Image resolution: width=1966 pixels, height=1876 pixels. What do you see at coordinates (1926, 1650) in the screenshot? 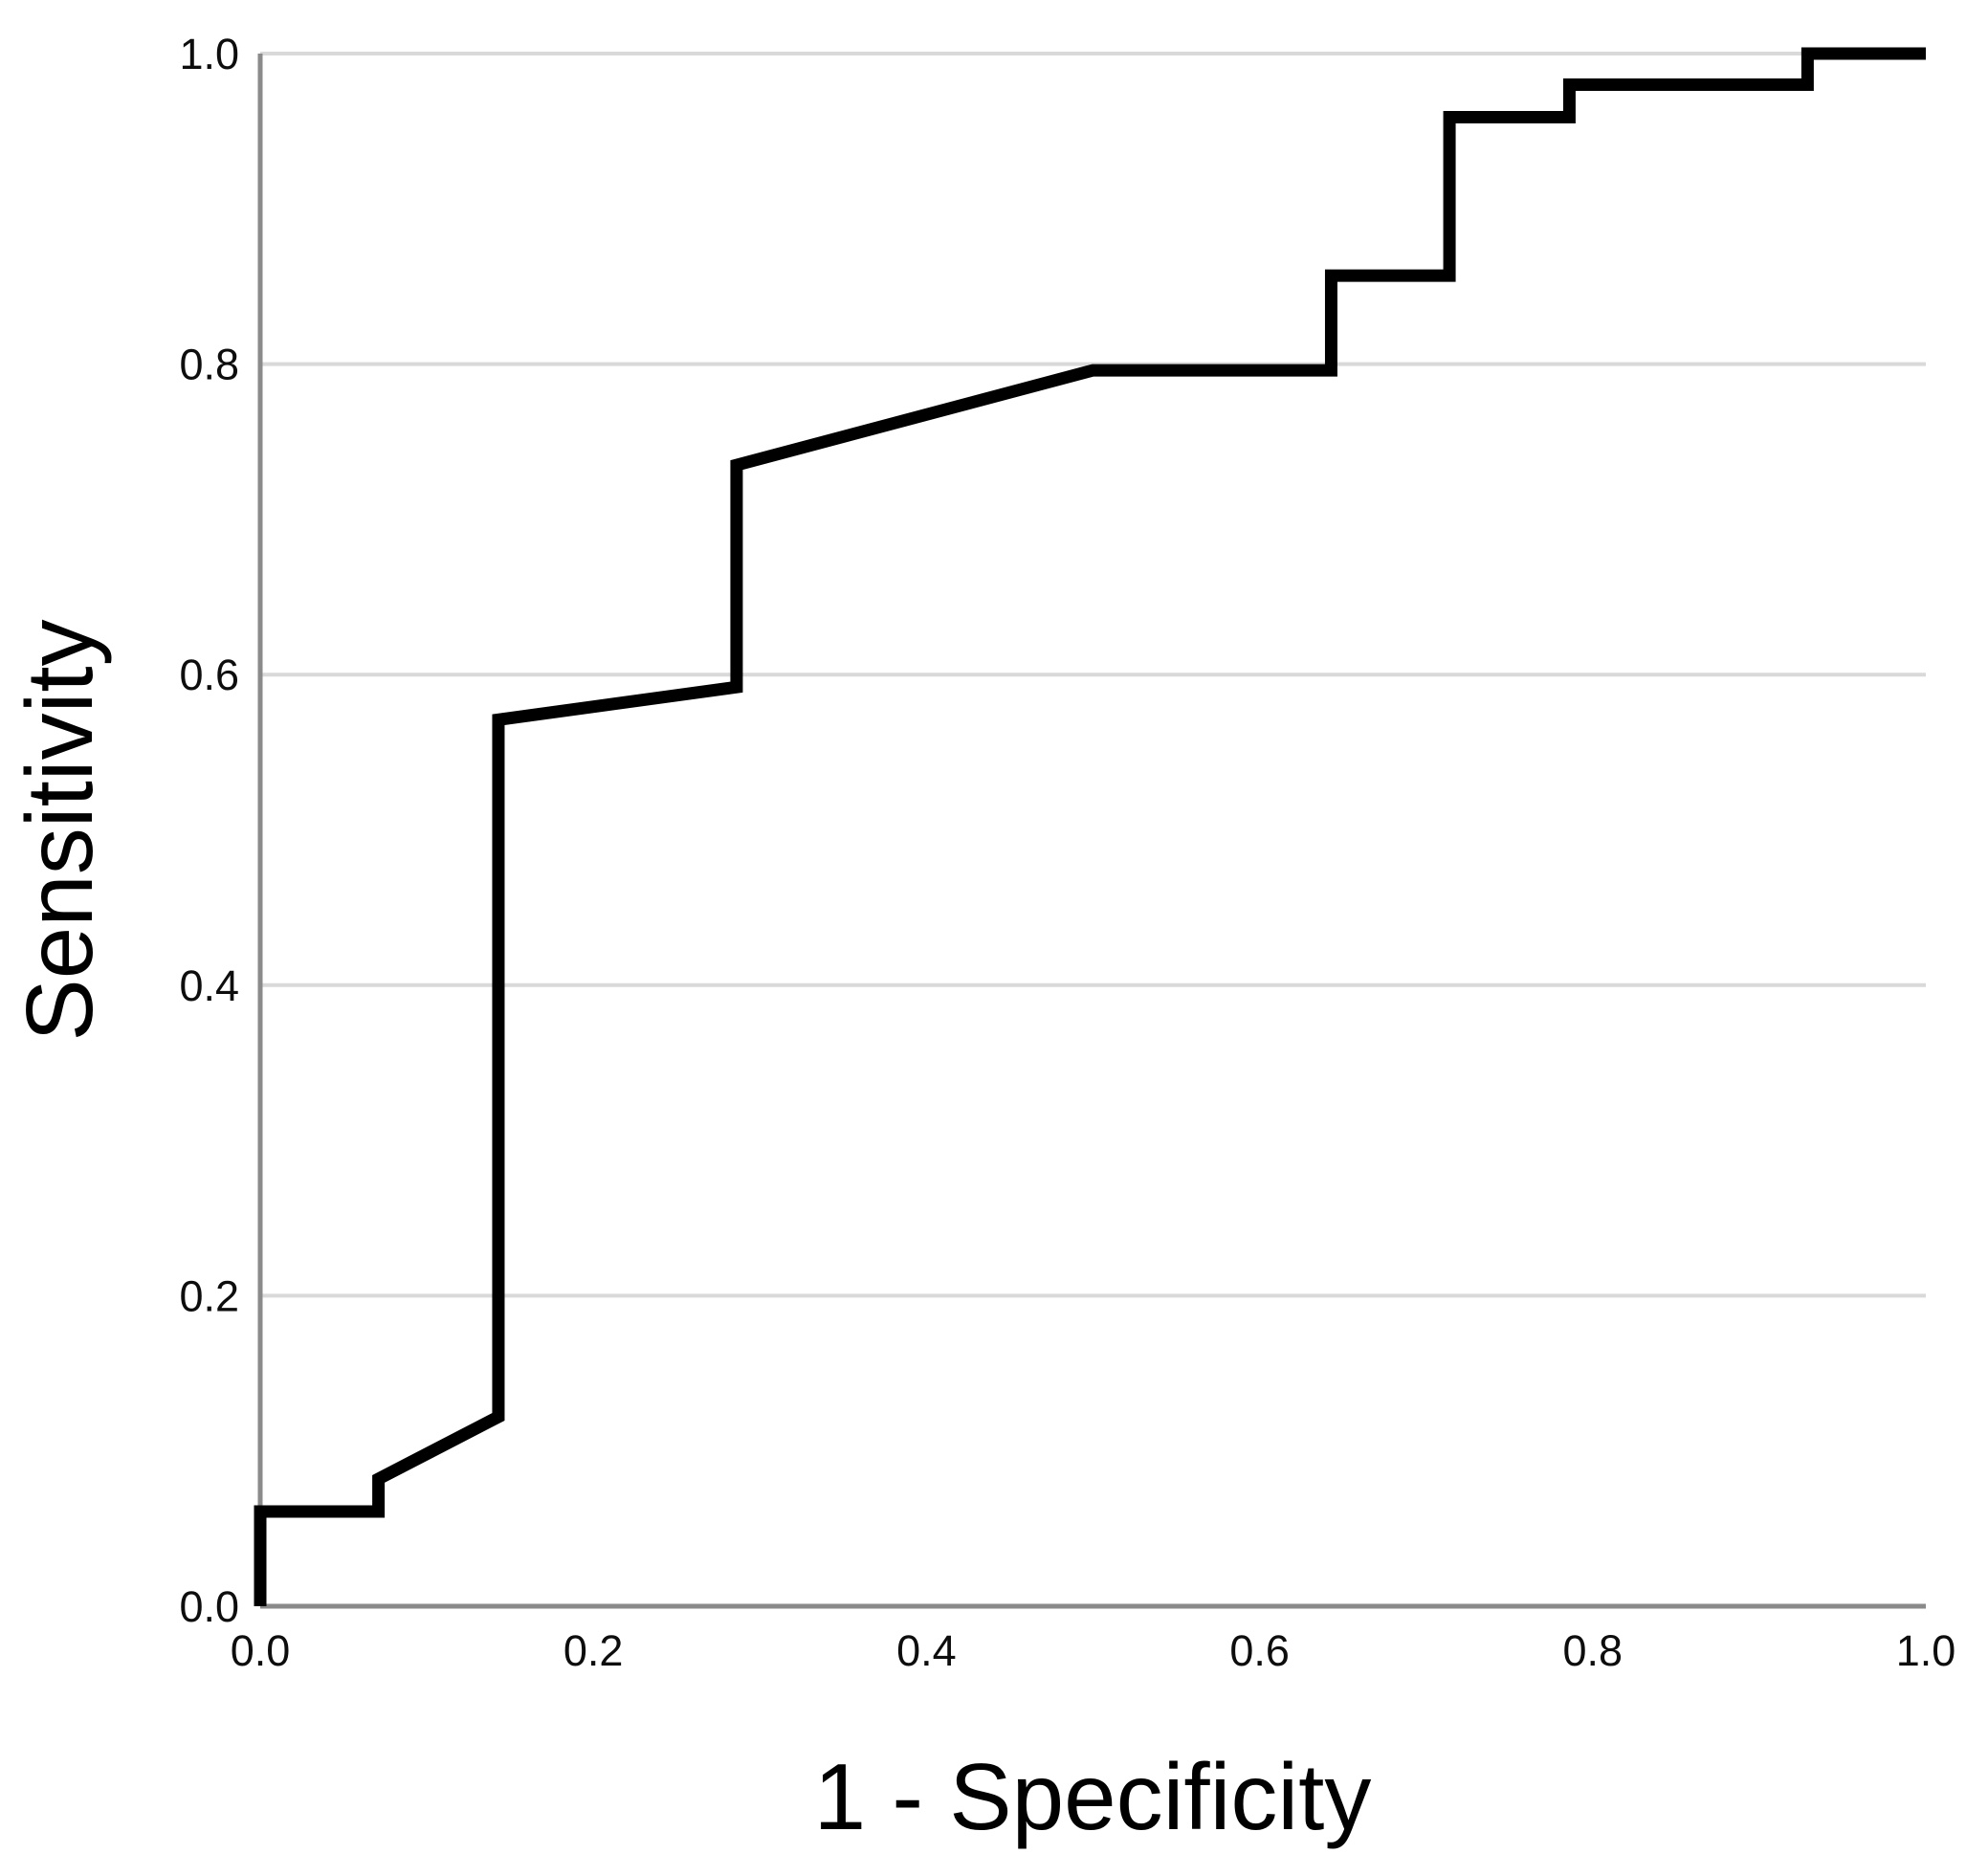
I see `x-tick-label: 1.0` at bounding box center [1926, 1650].